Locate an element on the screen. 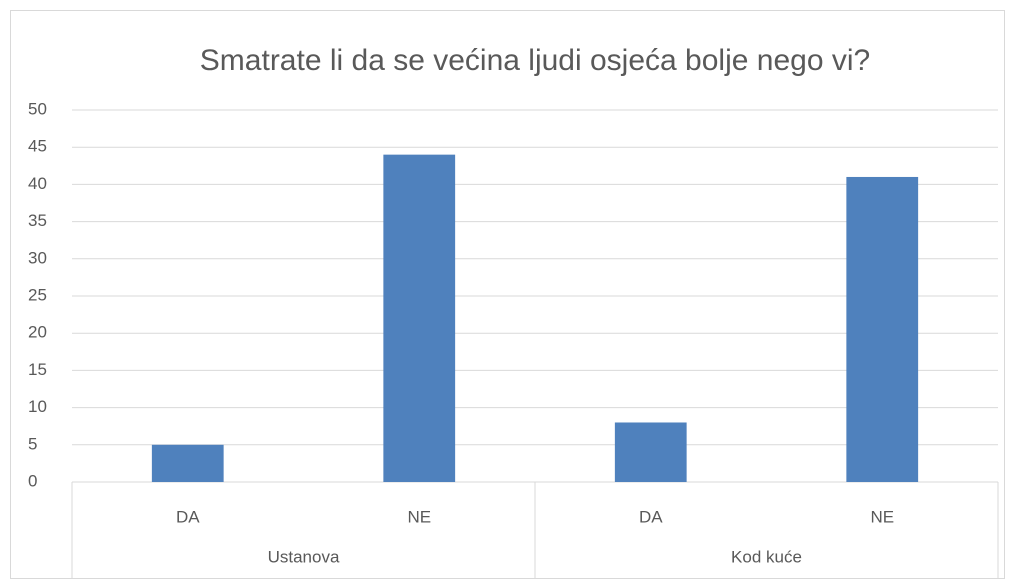 This screenshot has height=580, width=1015. y-tick-label: 35 is located at coordinates (37, 220).